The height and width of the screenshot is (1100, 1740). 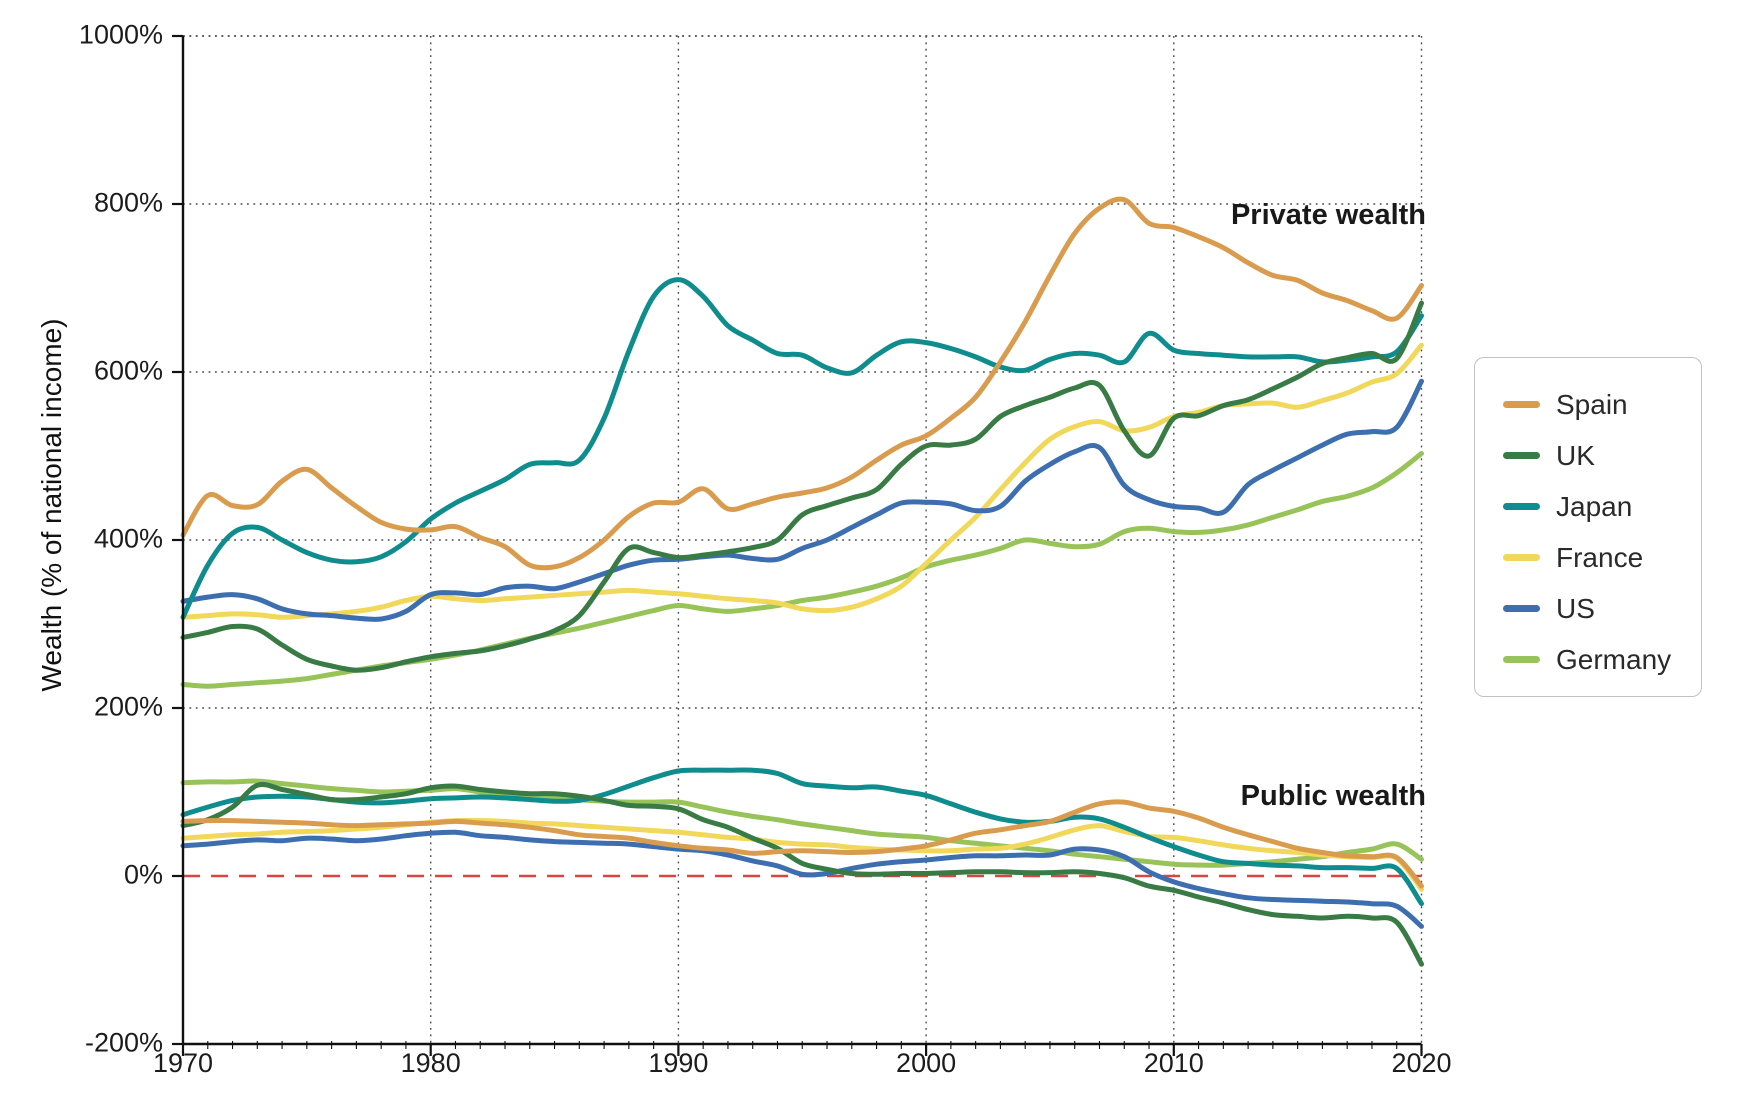 What do you see at coordinates (1521, 404) in the screenshot?
I see `legend-swatch-spain` at bounding box center [1521, 404].